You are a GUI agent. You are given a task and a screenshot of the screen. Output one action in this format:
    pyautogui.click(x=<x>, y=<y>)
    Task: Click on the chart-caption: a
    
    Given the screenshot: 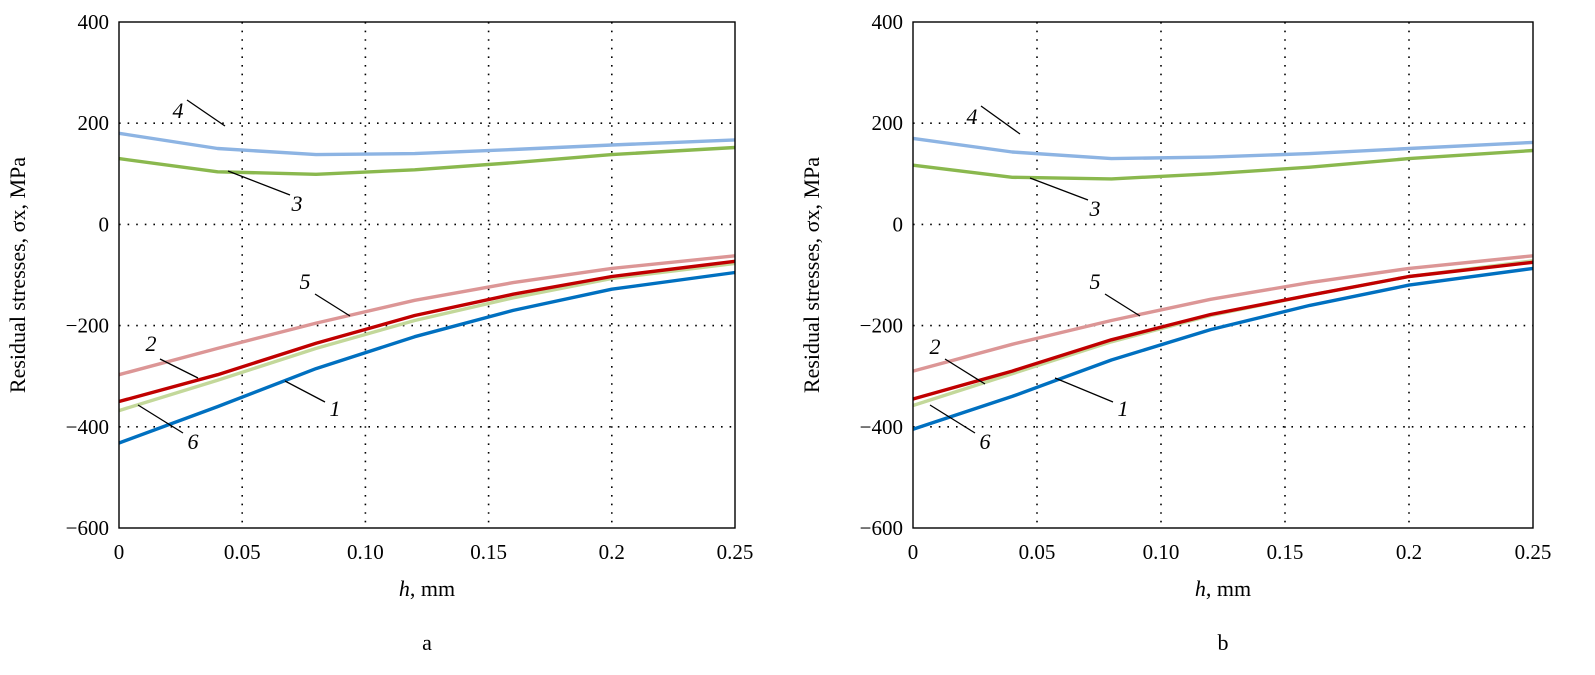 What is the action you would take?
    pyautogui.click(x=427, y=642)
    